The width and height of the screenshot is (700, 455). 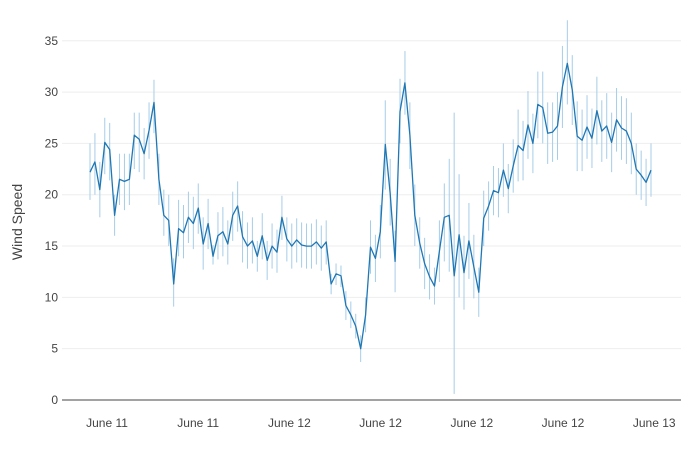 I want to click on y-tick-label: 30, so click(x=52, y=92).